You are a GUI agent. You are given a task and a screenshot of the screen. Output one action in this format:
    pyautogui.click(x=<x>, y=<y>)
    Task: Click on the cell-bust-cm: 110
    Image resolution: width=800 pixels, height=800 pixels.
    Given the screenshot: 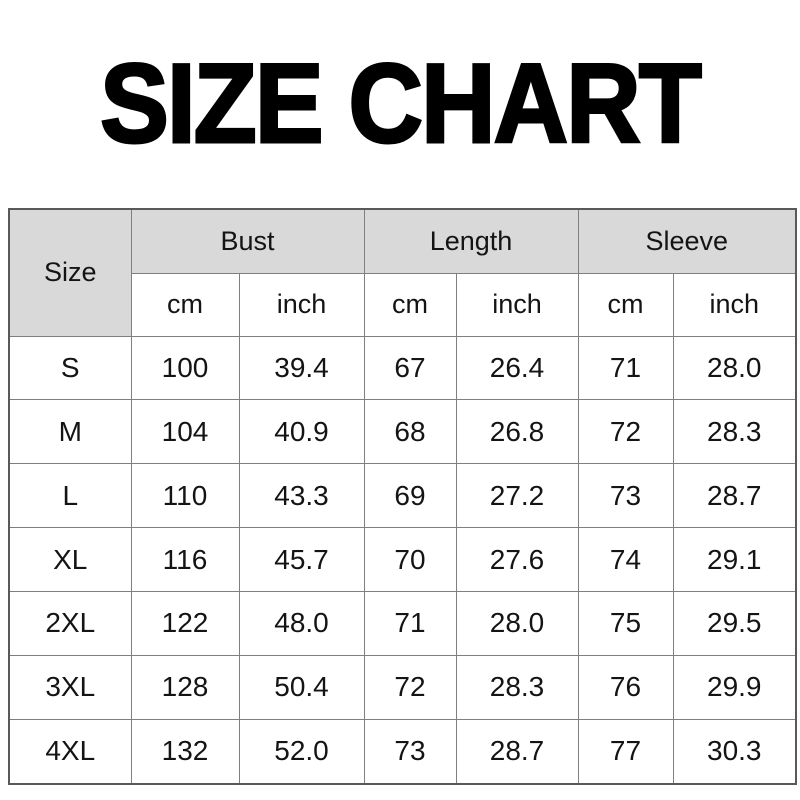 What is the action you would take?
    pyautogui.click(x=185, y=496)
    